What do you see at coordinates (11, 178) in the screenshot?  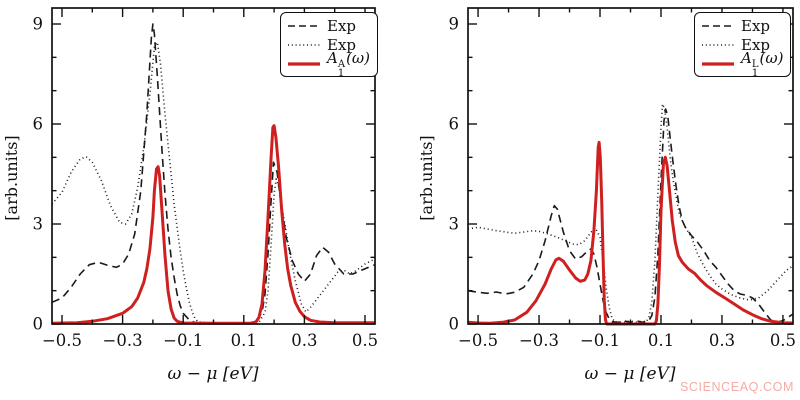 I see `y-axis-label-left: [arb.units]` at bounding box center [11, 178].